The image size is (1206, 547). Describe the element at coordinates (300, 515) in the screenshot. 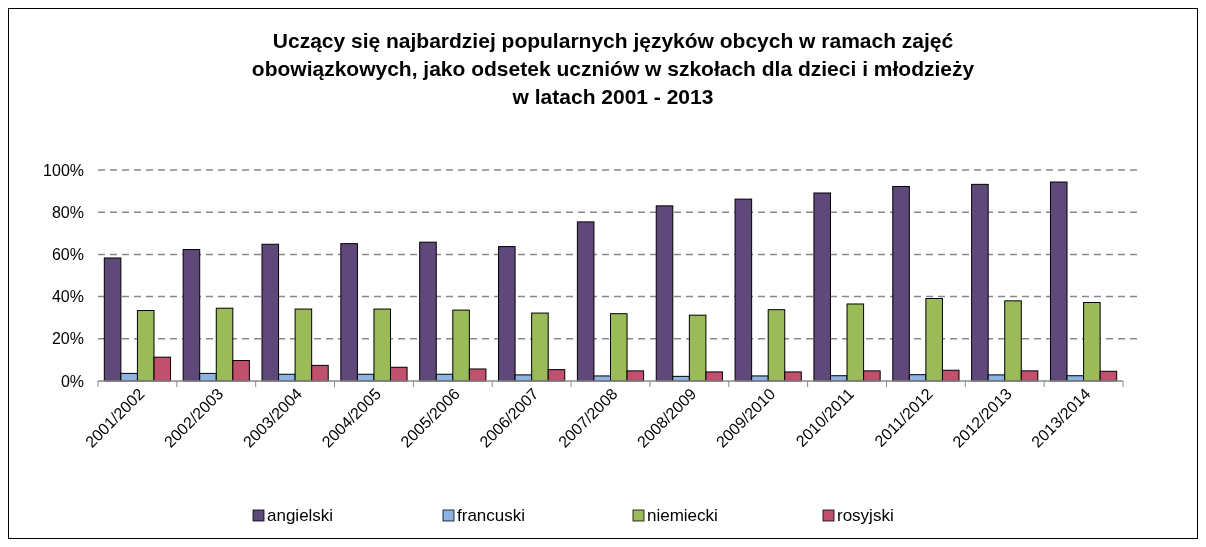

I see `legend-label: angielski` at that location.